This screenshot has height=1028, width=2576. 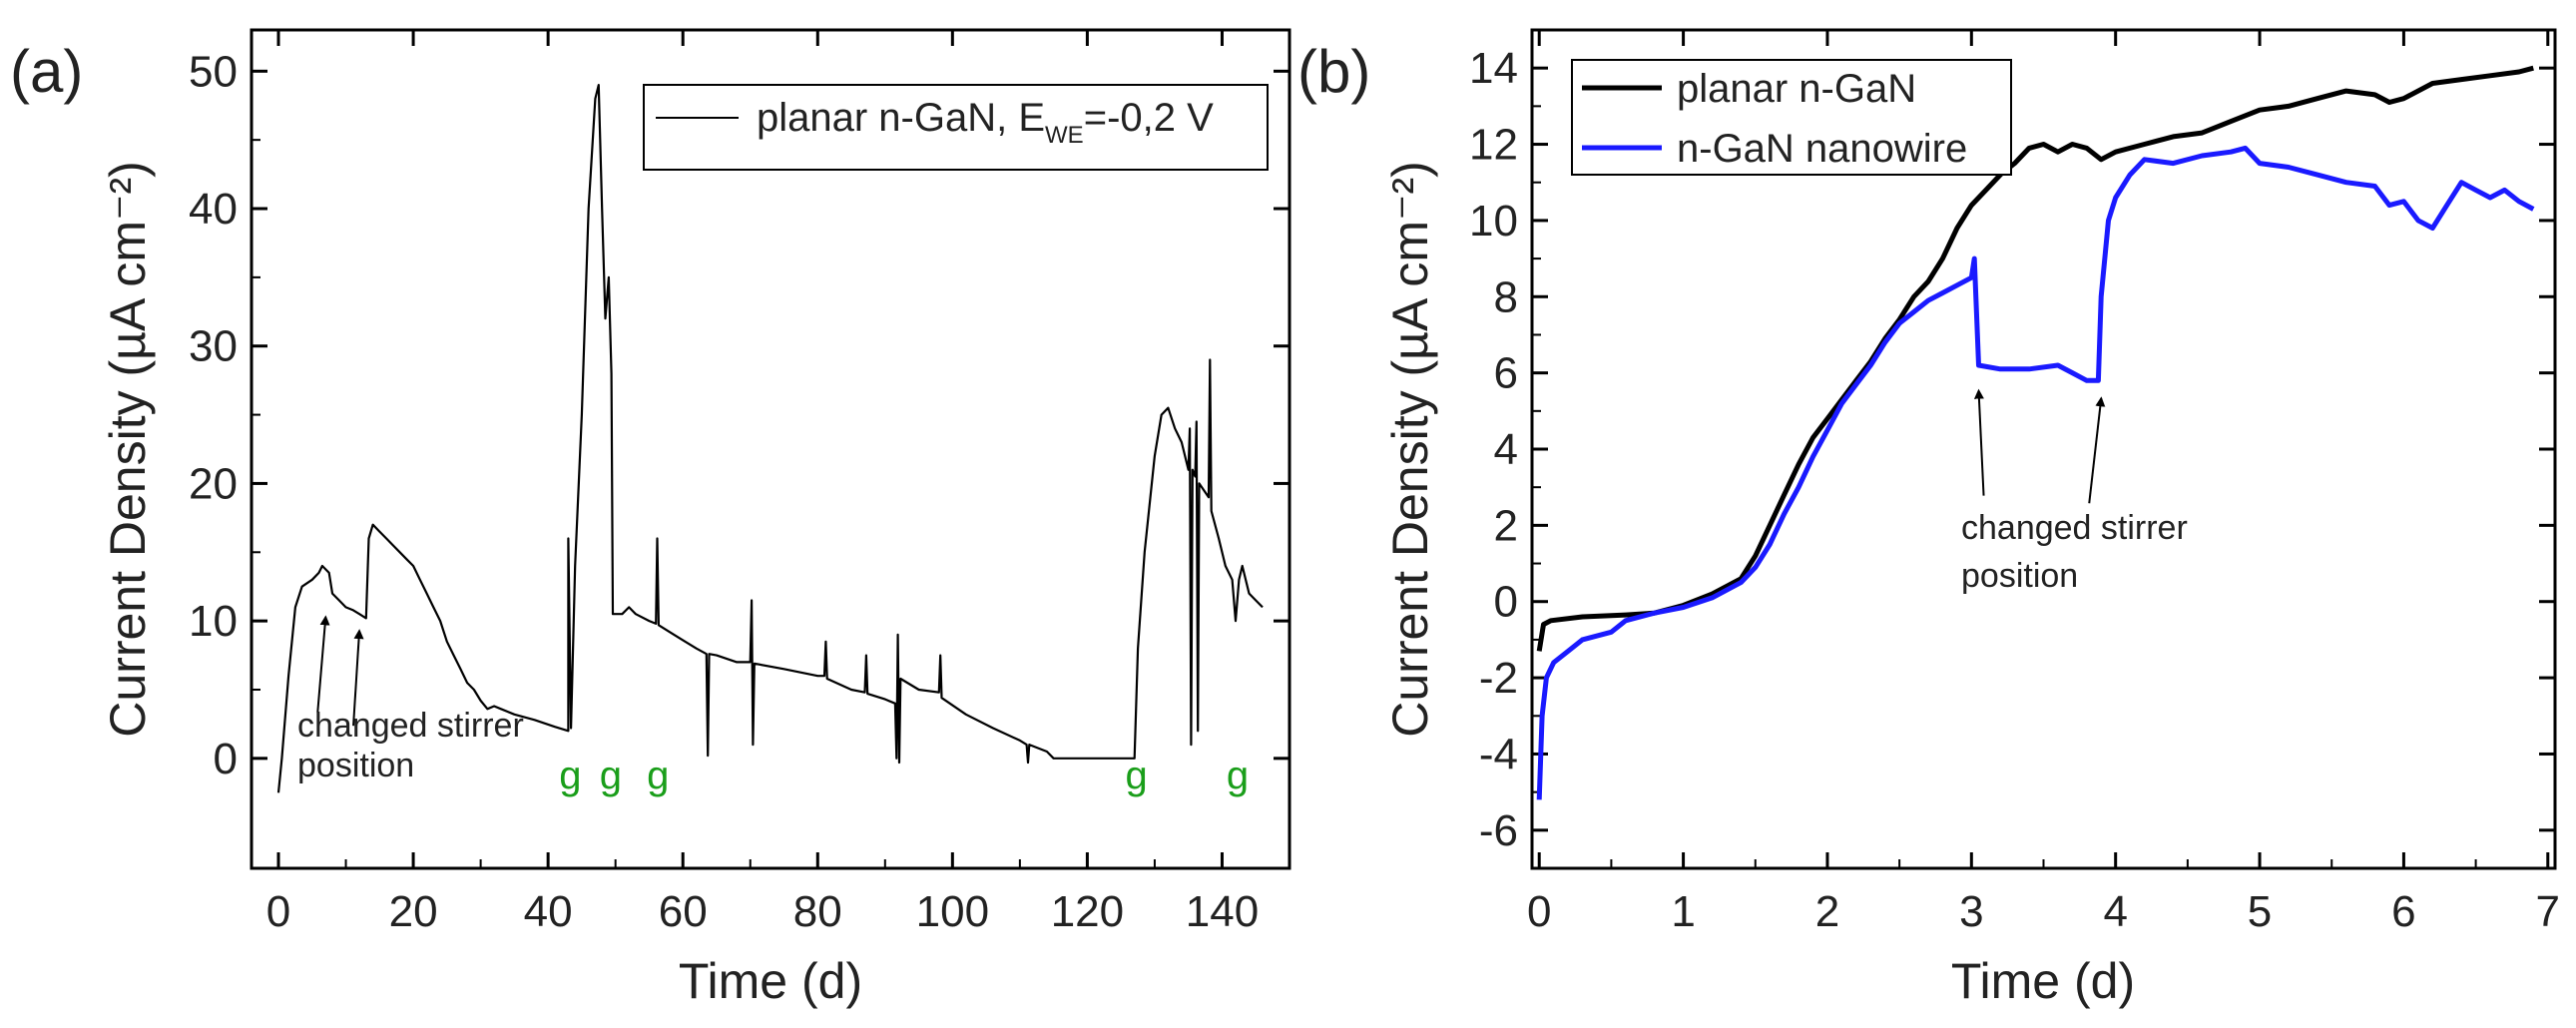 I want to click on x-tick-label: 140, so click(x=1222, y=911).